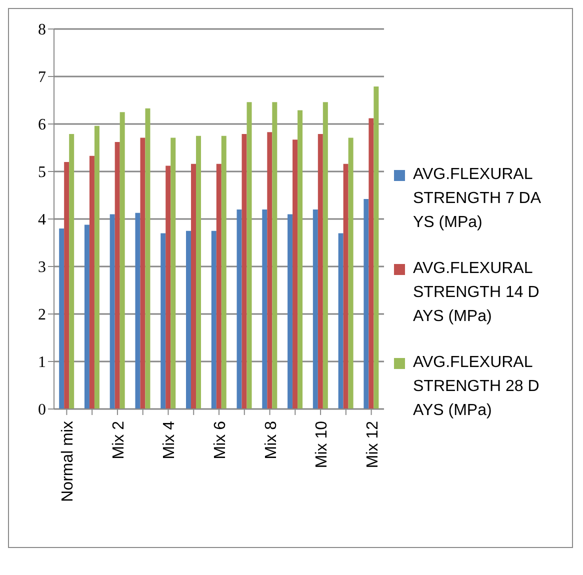 This screenshot has height=575, width=583. Describe the element at coordinates (476, 387) in the screenshot. I see `legend-label: AVG.FLEXURAL STRENGTH 28 DAYS (MPa)` at that location.